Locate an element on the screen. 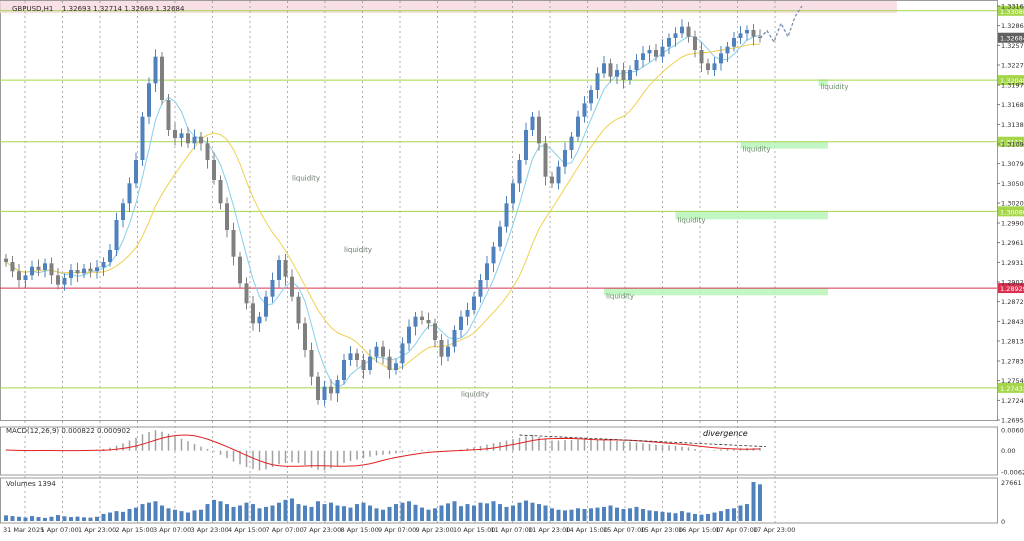  time-tick-label: 7 Apr 23:00 is located at coordinates (322, 530).